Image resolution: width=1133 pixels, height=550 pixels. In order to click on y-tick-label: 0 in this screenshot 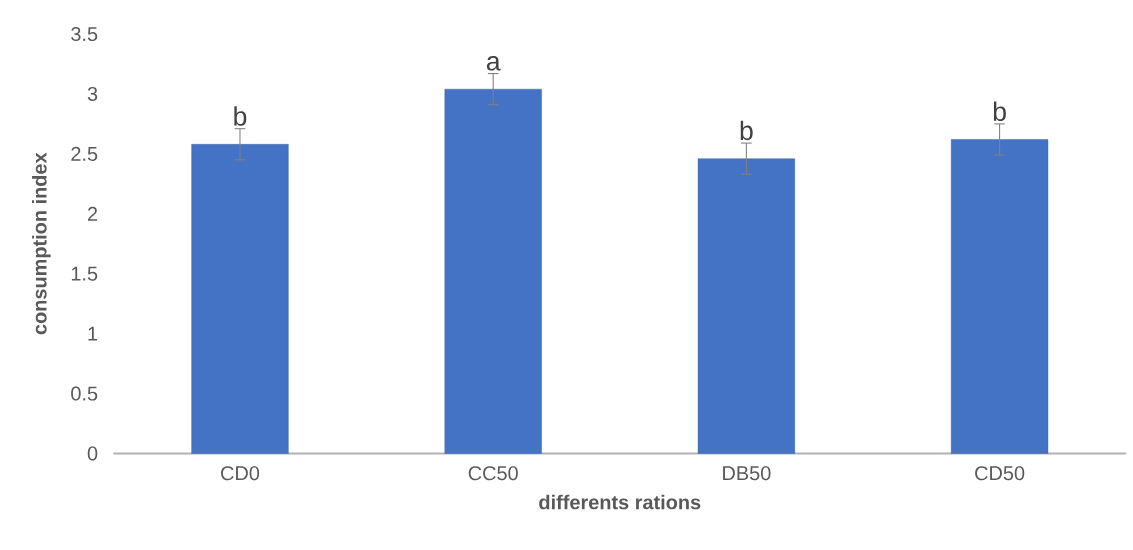, I will do `click(92, 453)`.